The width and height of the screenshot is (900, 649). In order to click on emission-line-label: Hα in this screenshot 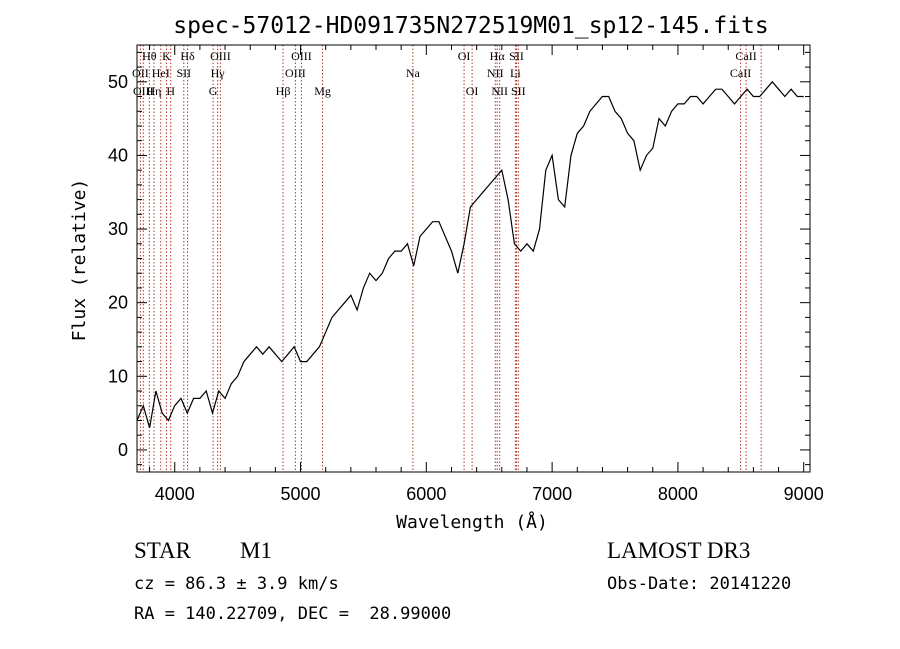, I will do `click(498, 56)`.